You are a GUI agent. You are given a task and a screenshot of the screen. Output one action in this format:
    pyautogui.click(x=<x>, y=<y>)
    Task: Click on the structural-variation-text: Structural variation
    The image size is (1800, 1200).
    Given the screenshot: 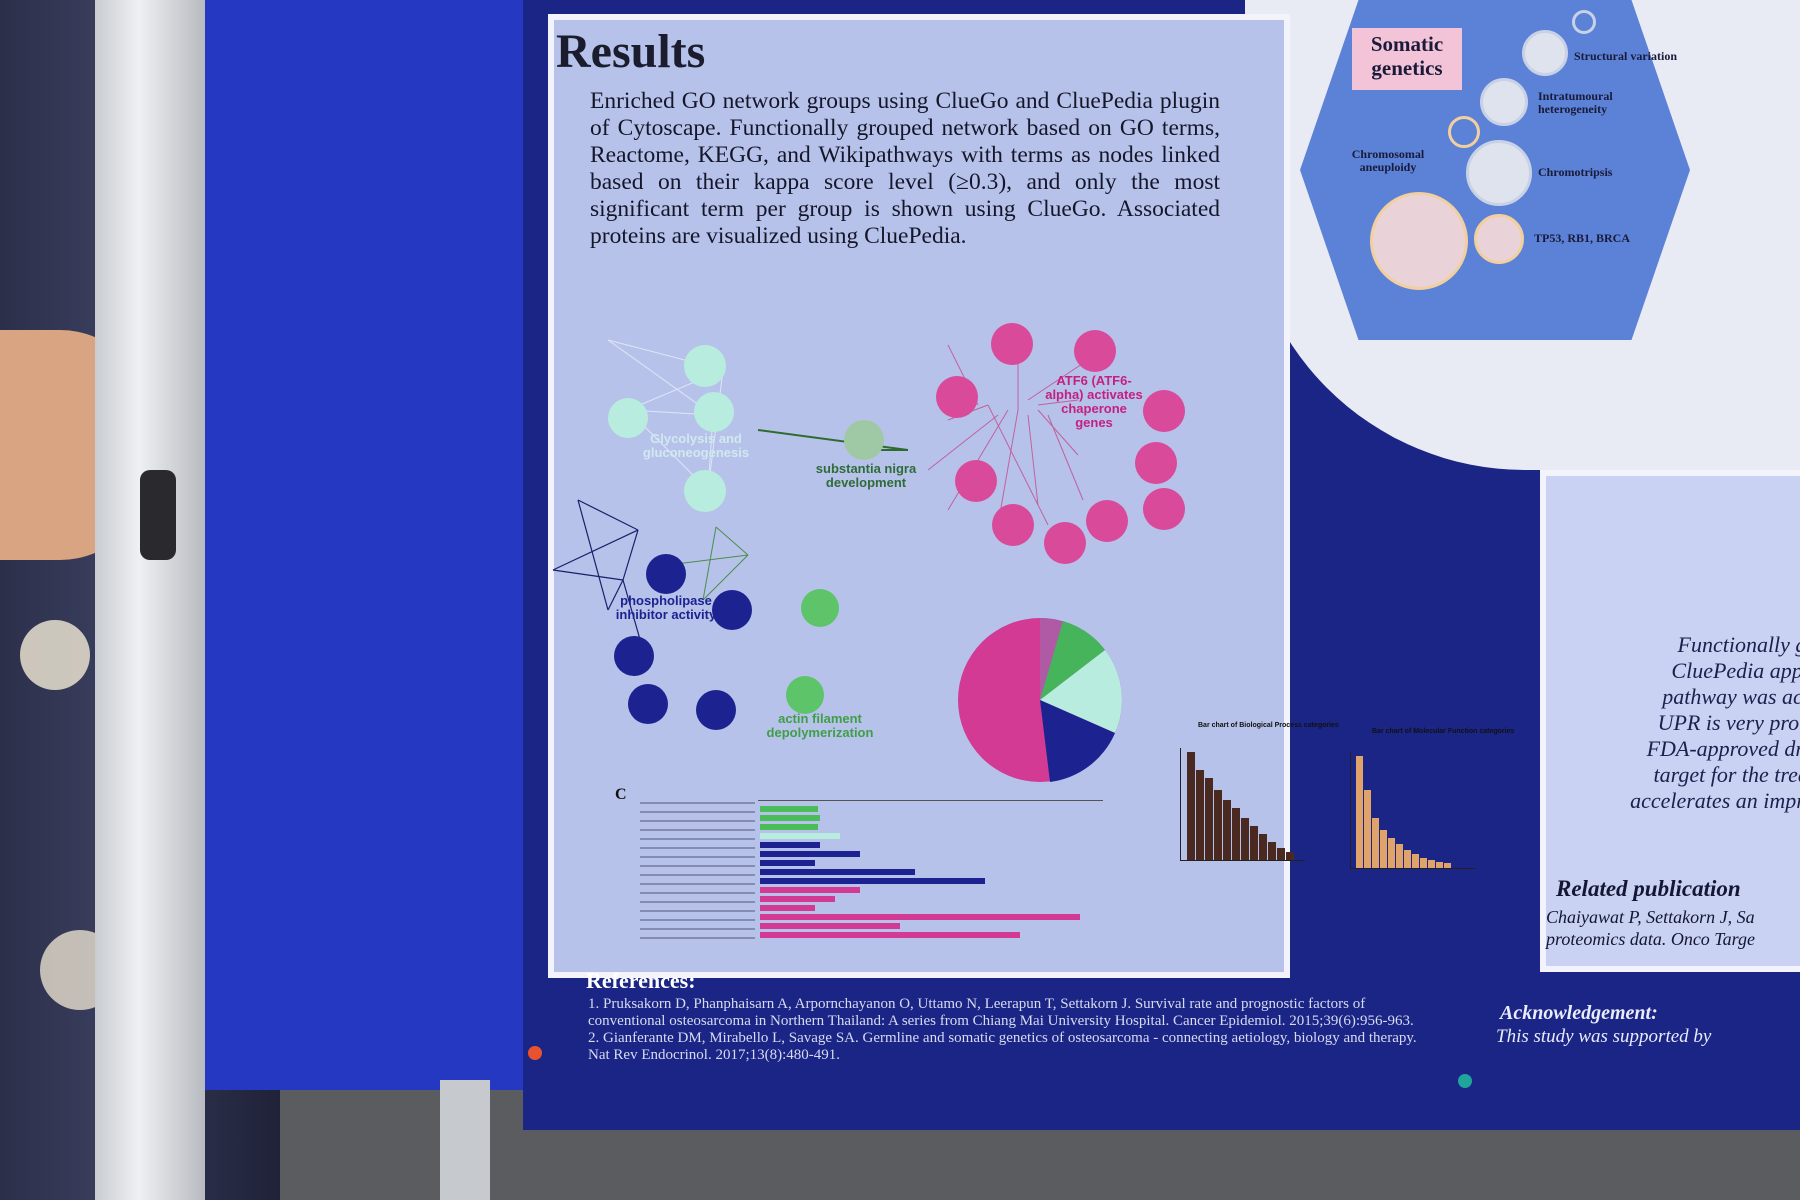 What is the action you would take?
    pyautogui.click(x=1625, y=56)
    